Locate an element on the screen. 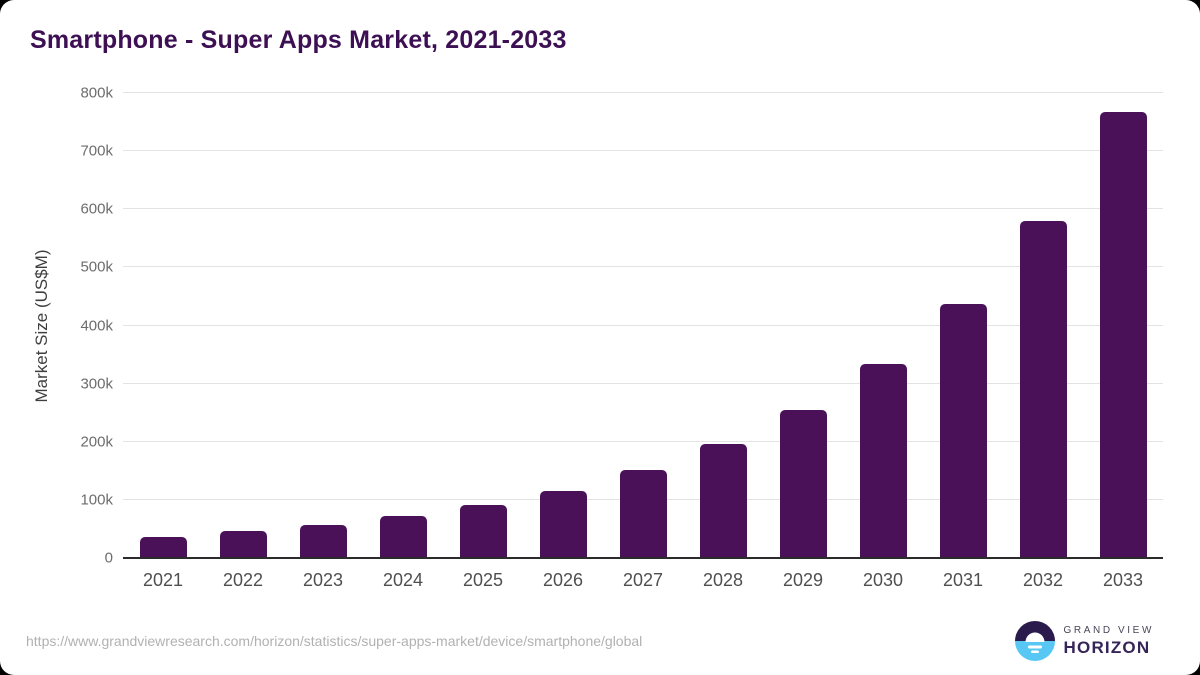 The image size is (1200, 675). y-tick-label: 200k is located at coordinates (96, 442).